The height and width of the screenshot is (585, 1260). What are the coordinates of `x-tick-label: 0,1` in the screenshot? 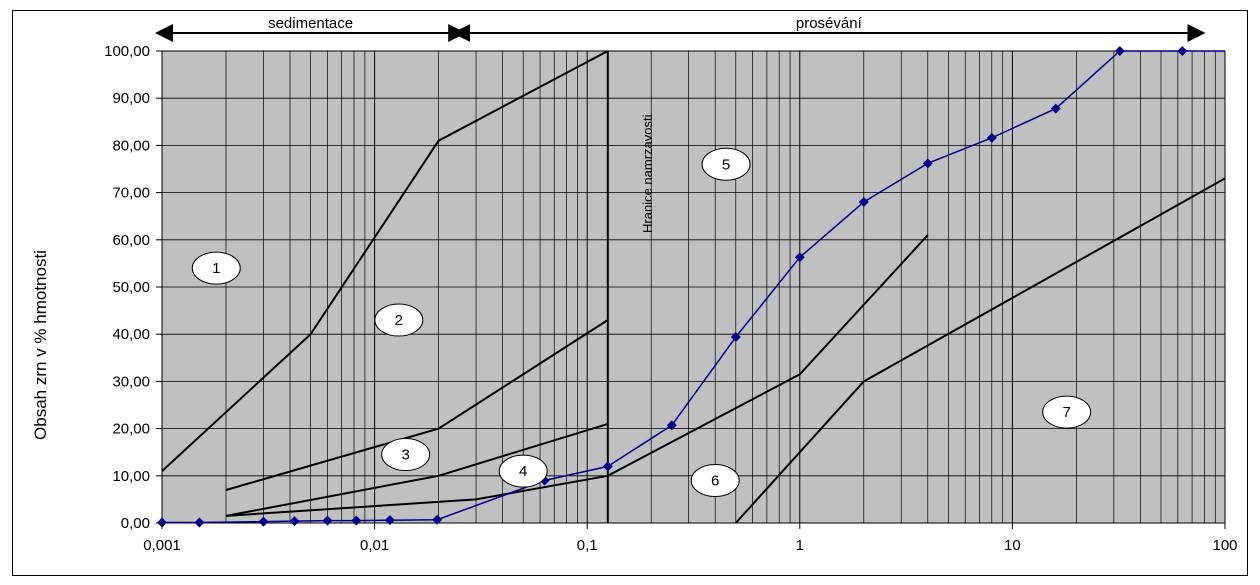 It's located at (587, 545).